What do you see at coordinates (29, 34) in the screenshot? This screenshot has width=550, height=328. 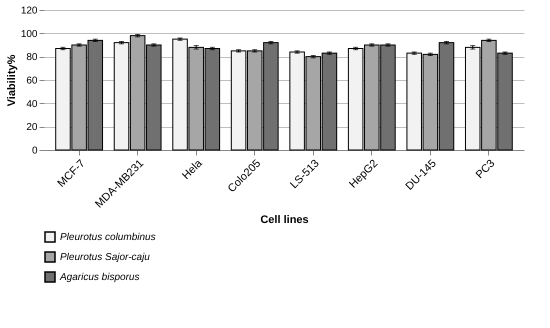 I see `y-tick-label: 100` at bounding box center [29, 34].